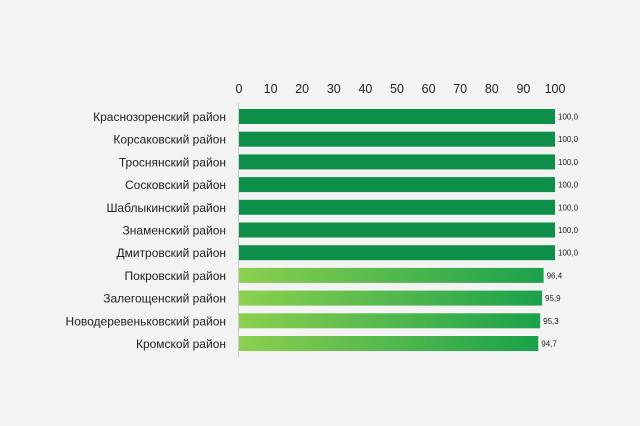 The width and height of the screenshot is (640, 426). What do you see at coordinates (555, 275) in the screenshot?
I see `value-label: 96,4` at bounding box center [555, 275].